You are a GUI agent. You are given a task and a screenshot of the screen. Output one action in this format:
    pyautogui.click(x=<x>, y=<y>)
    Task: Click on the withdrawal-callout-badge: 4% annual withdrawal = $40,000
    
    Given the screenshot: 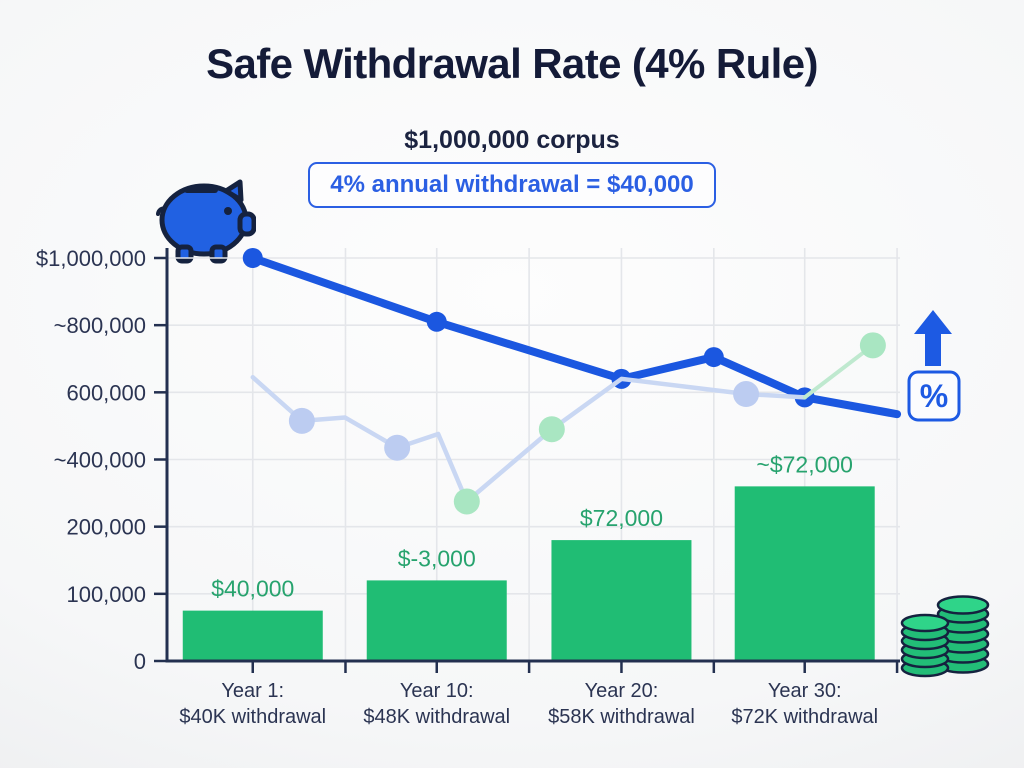 What is the action you would take?
    pyautogui.click(x=512, y=185)
    